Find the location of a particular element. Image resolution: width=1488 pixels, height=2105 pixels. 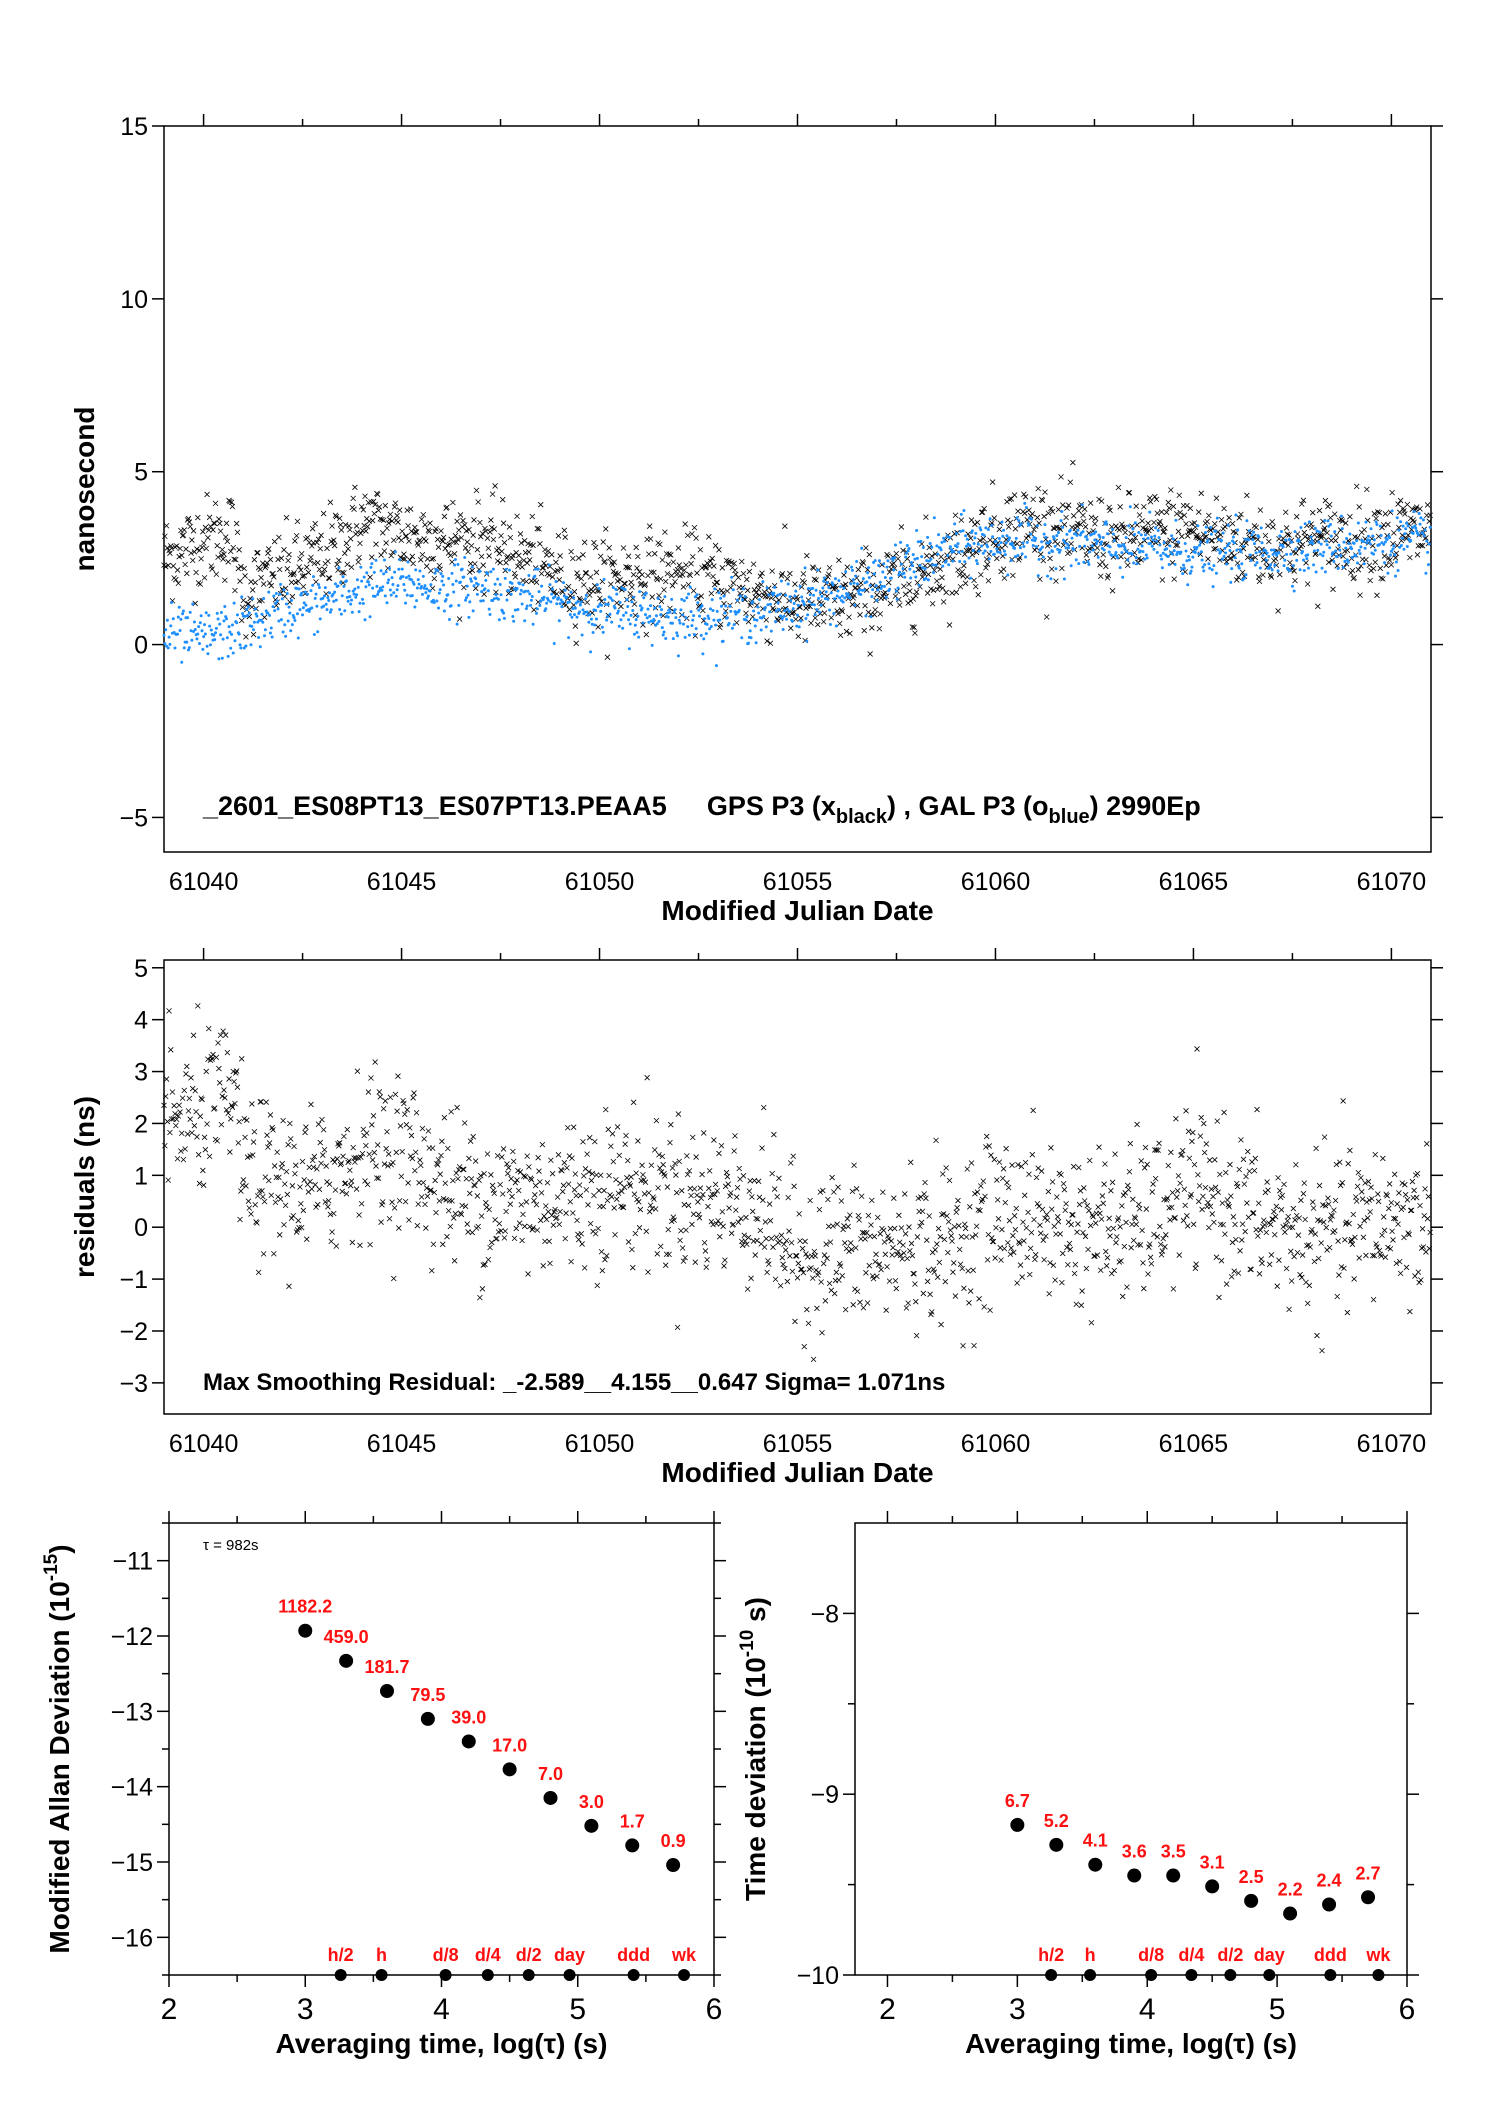

x-tick-label: 61070 is located at coordinates (1392, 1444).